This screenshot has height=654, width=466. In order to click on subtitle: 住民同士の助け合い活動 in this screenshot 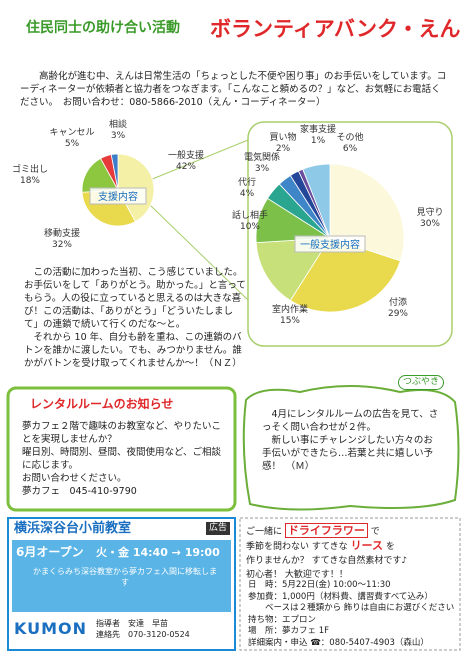, I will do `click(103, 28)`.